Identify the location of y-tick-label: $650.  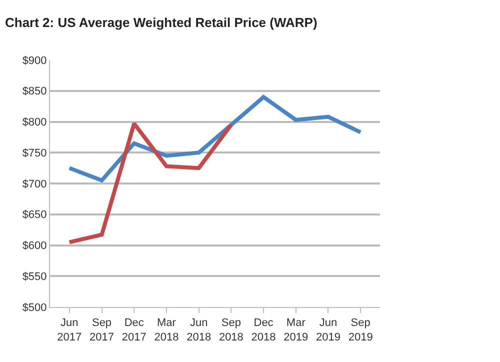
(34, 215).